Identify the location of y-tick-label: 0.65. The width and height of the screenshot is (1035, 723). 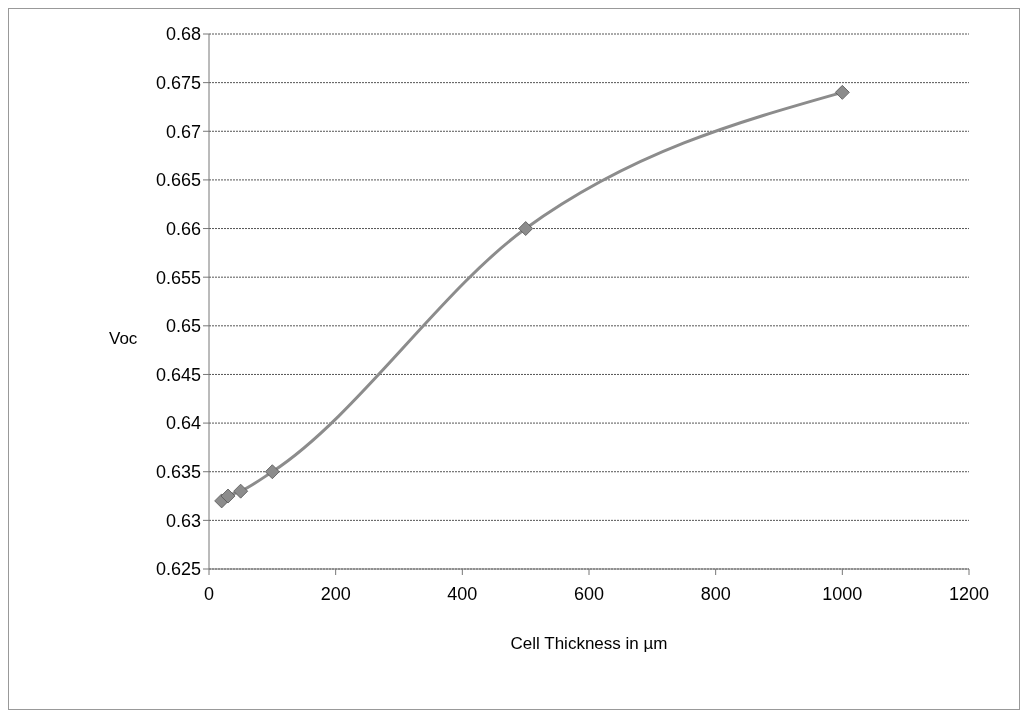
(183, 326).